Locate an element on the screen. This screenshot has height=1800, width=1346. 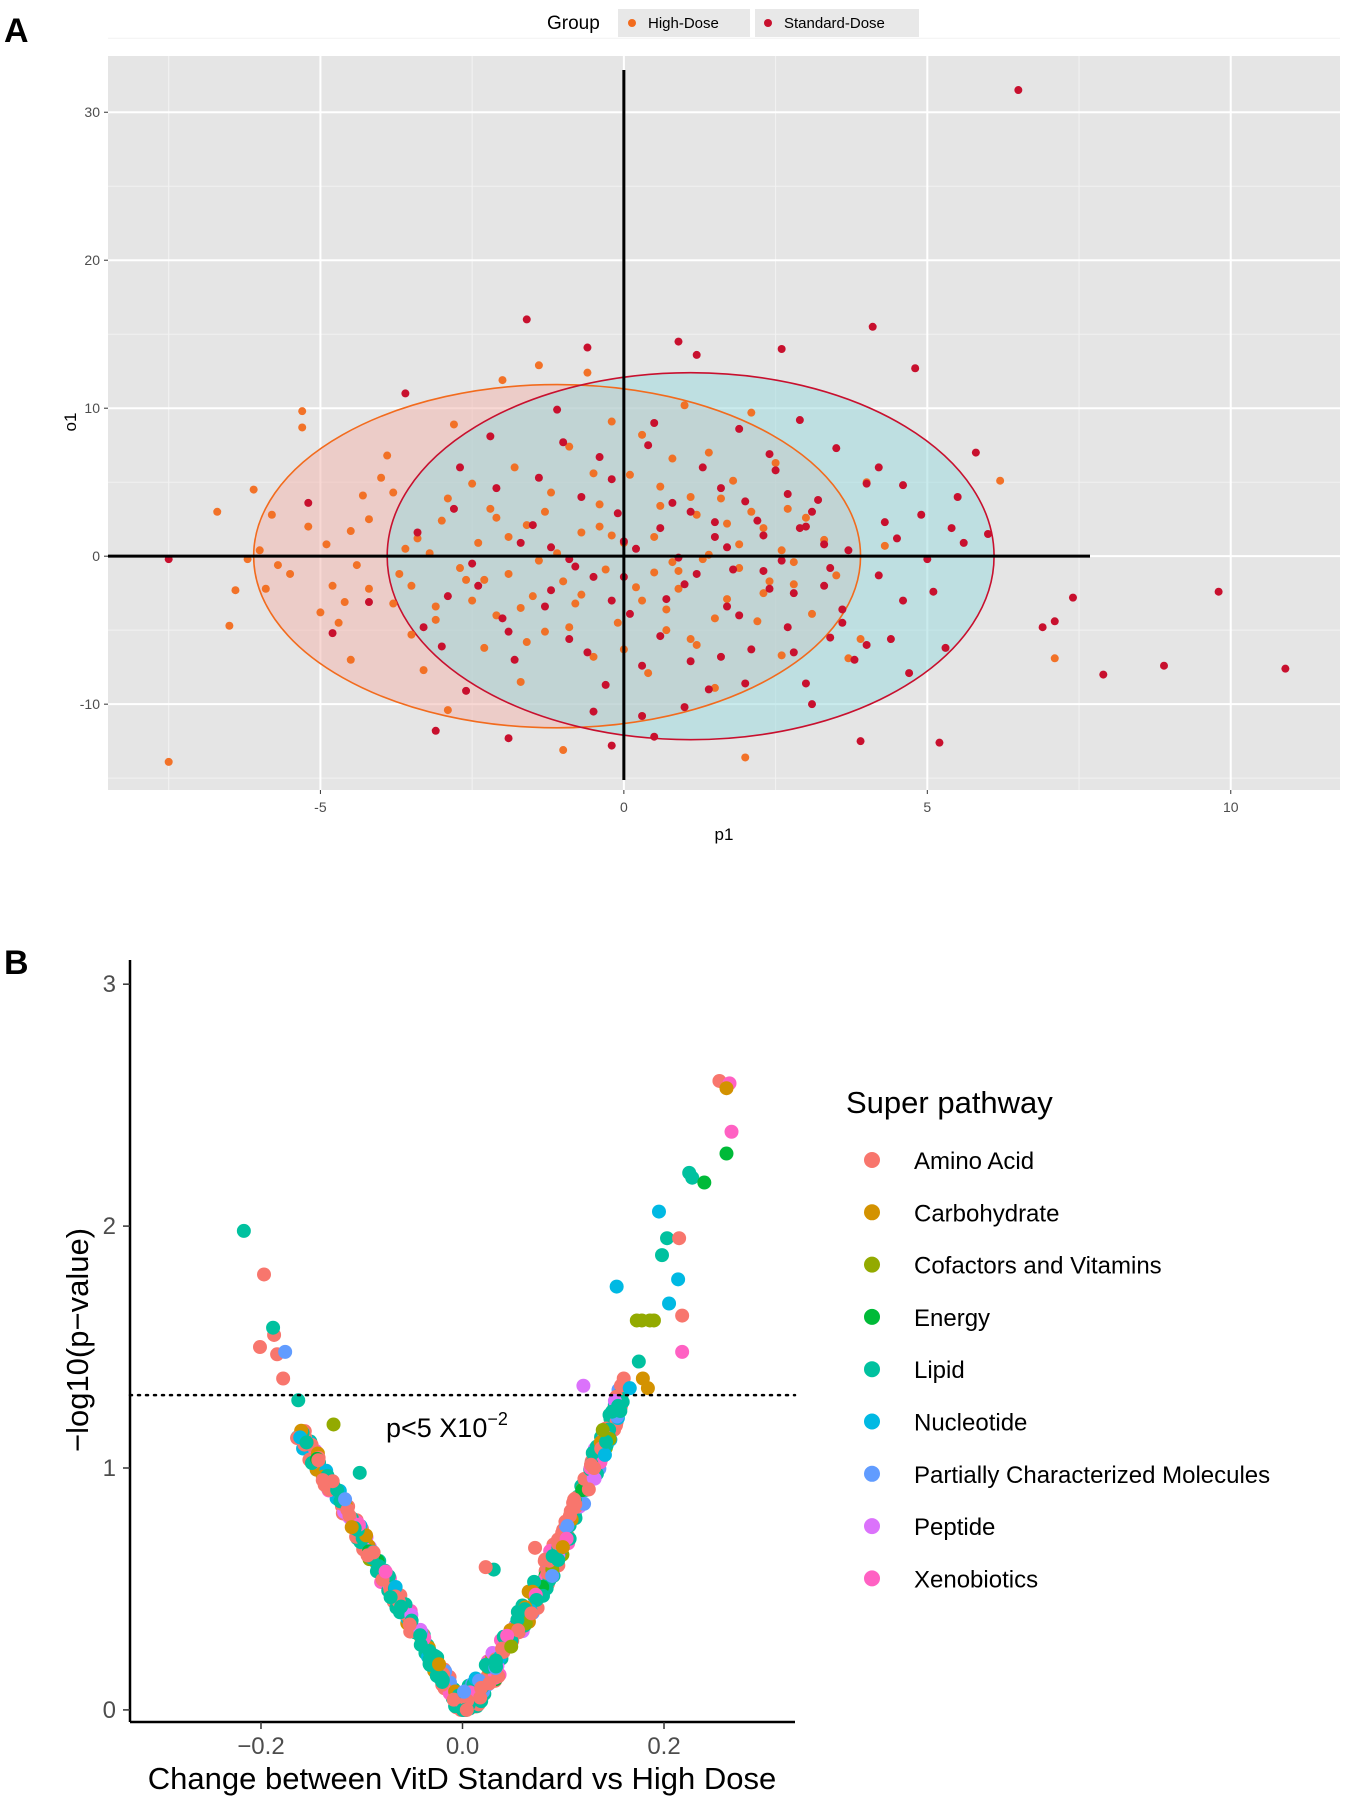
x-tick-label: -5 is located at coordinates (320, 807).